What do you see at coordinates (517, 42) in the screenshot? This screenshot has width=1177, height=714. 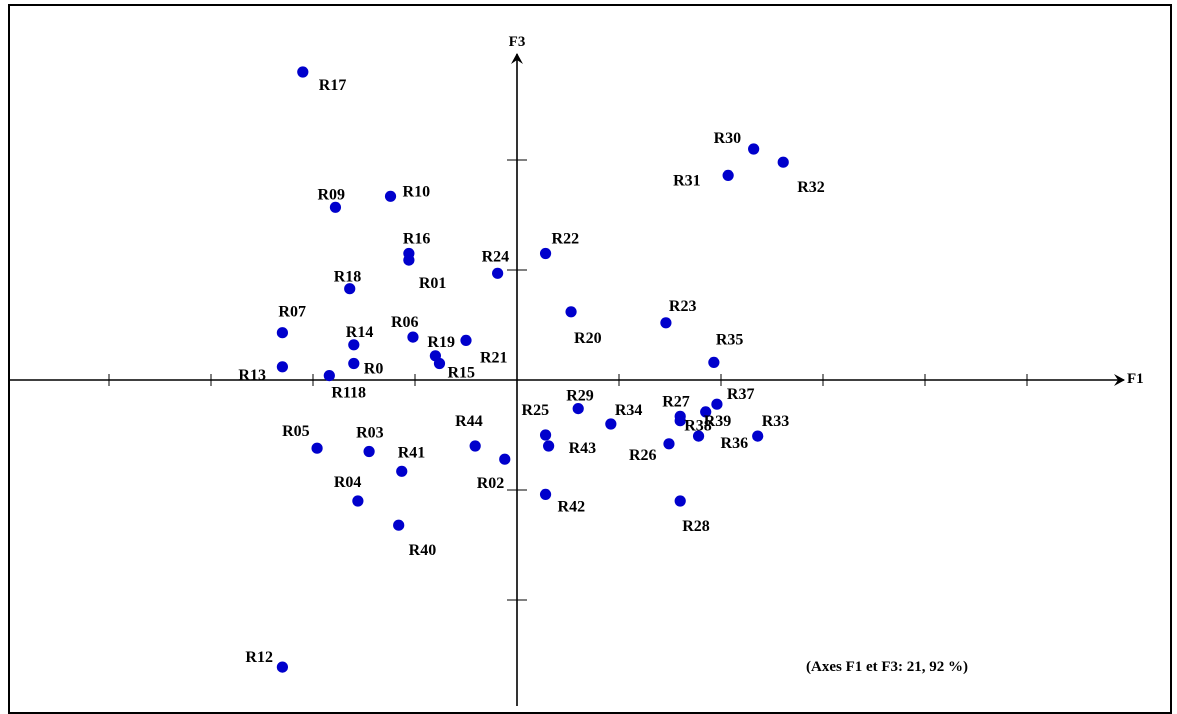 I see `y-axis-title: F3` at bounding box center [517, 42].